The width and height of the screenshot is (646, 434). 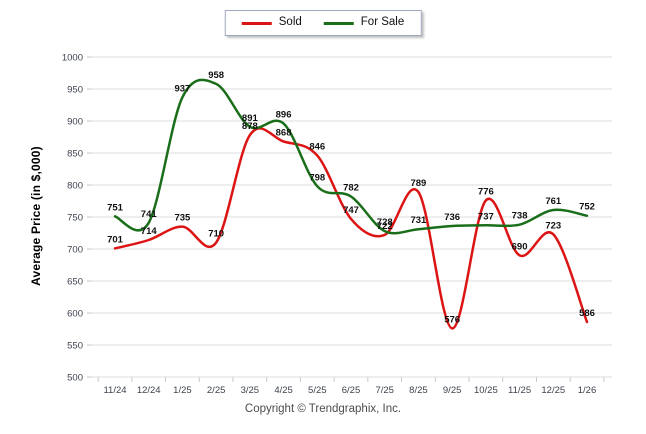 I want to click on legend: Sold For Sale, so click(x=323, y=23).